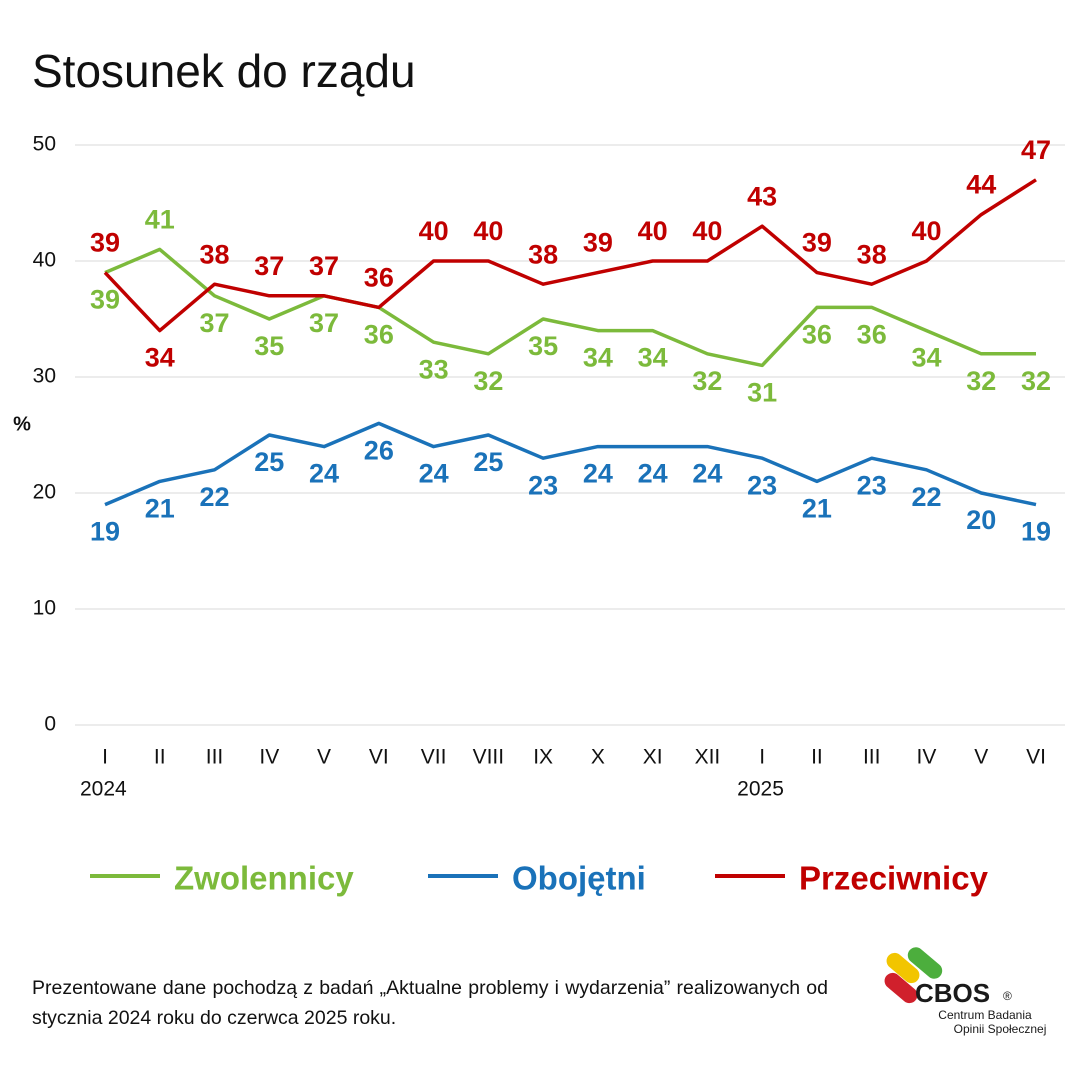 The height and width of the screenshot is (1078, 1080). Describe the element at coordinates (489, 757) in the screenshot. I see `x-tick-label: VIII` at that location.